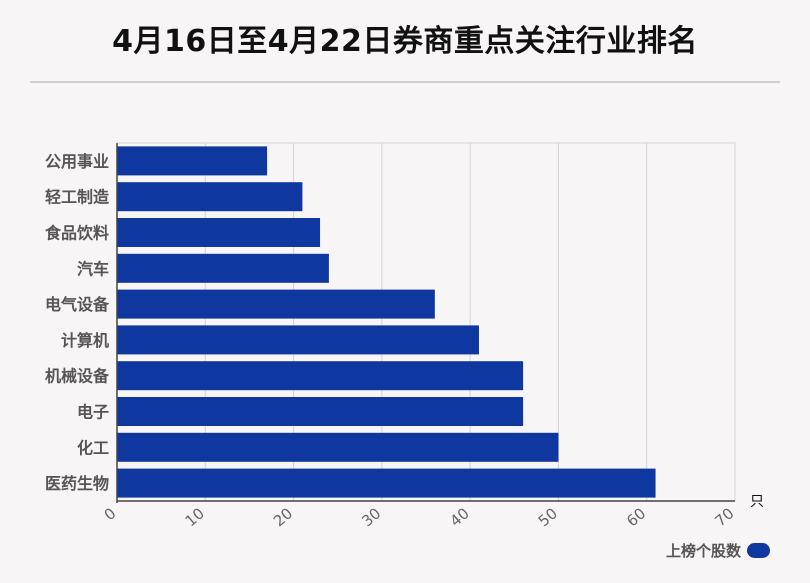  Describe the element at coordinates (283, 517) in the screenshot. I see `x-tick-label: 20` at that location.